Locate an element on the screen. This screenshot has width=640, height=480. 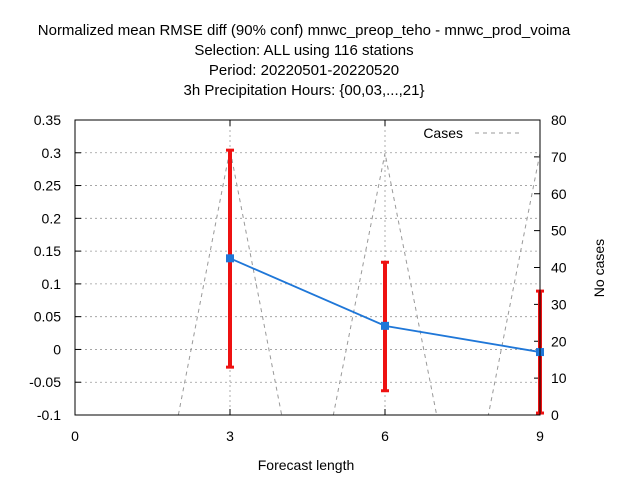
y2-tick-label: 60 is located at coordinates (559, 194).